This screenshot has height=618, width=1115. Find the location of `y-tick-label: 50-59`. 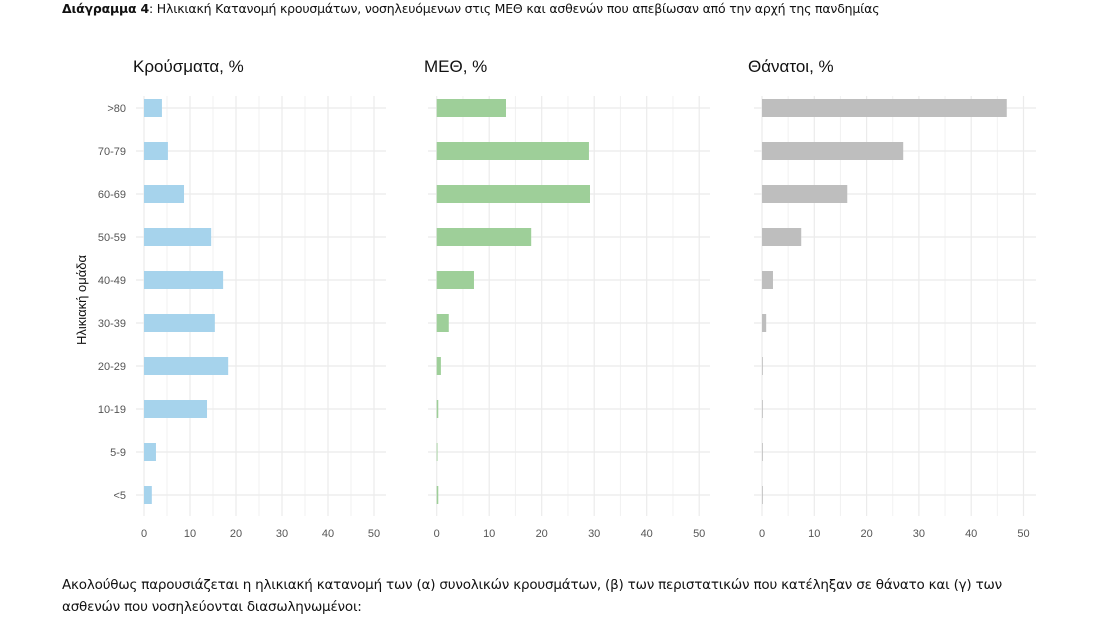

y-tick-label: 50-59 is located at coordinates (112, 238).